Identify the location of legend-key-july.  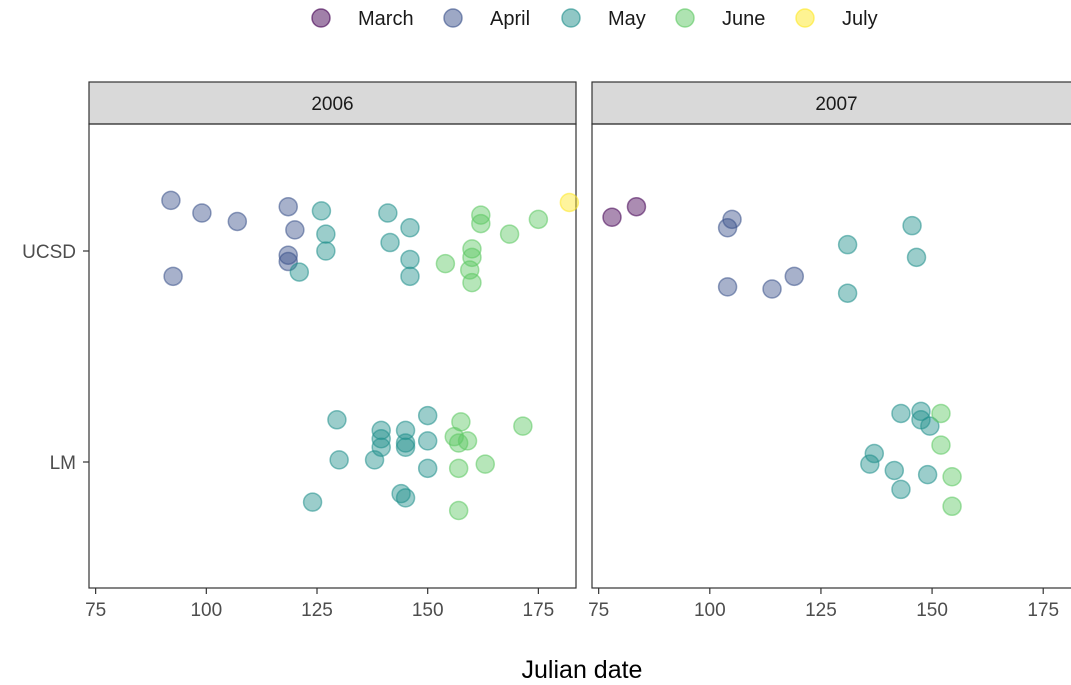
(805, 18).